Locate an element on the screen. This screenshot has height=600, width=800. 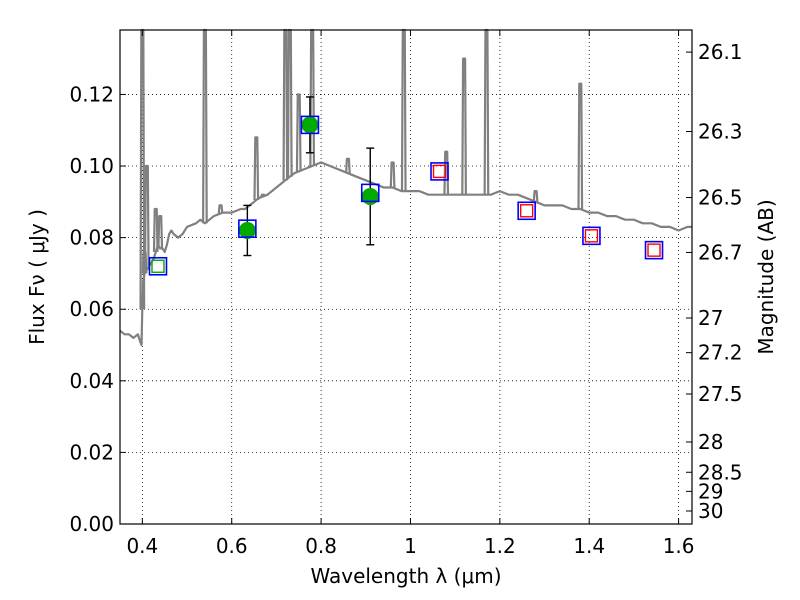
y-tick-label: 0.04 is located at coordinates (91, 381).